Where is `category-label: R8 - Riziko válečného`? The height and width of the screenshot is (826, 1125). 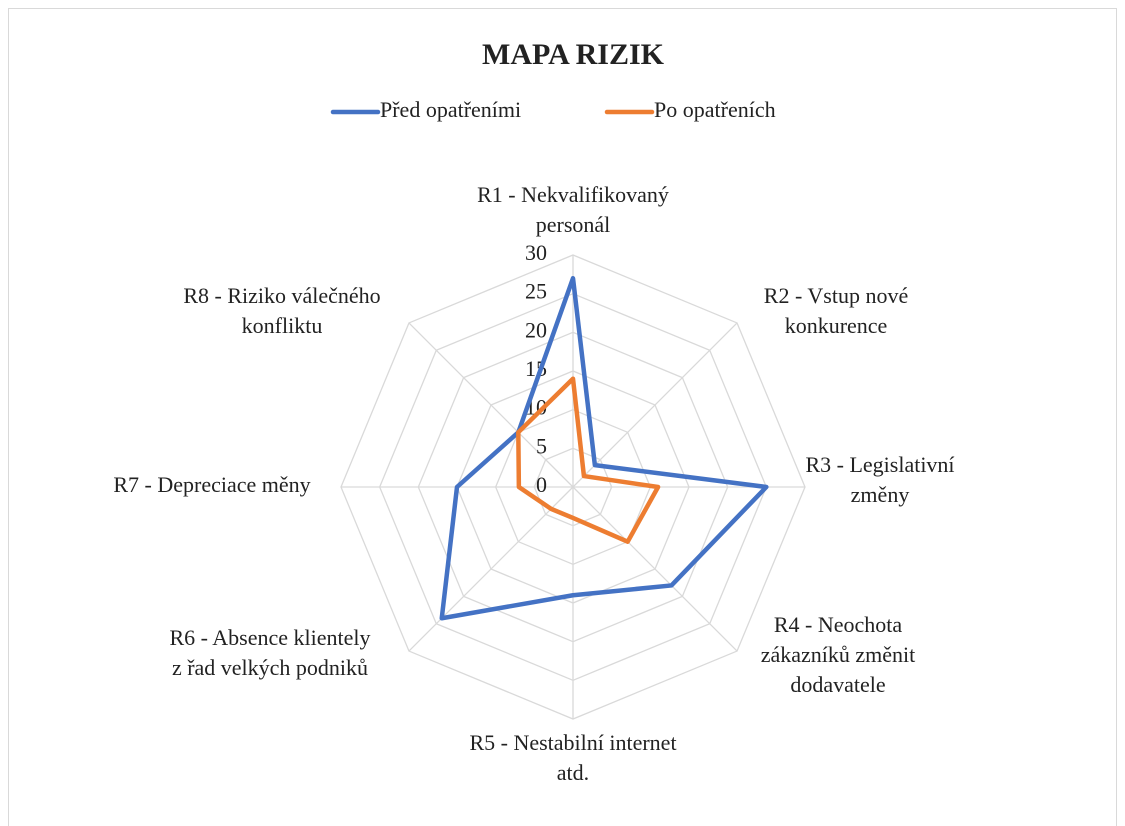 category-label: R8 - Riziko válečného is located at coordinates (281, 295).